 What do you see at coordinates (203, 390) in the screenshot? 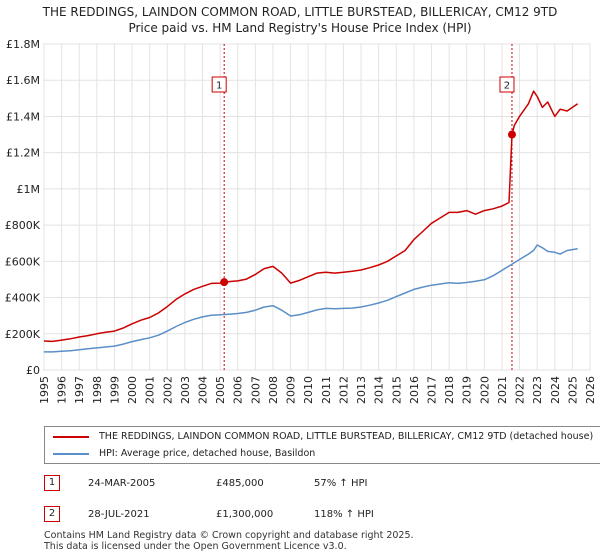
I see `x-tick-label: 2004` at bounding box center [203, 390].